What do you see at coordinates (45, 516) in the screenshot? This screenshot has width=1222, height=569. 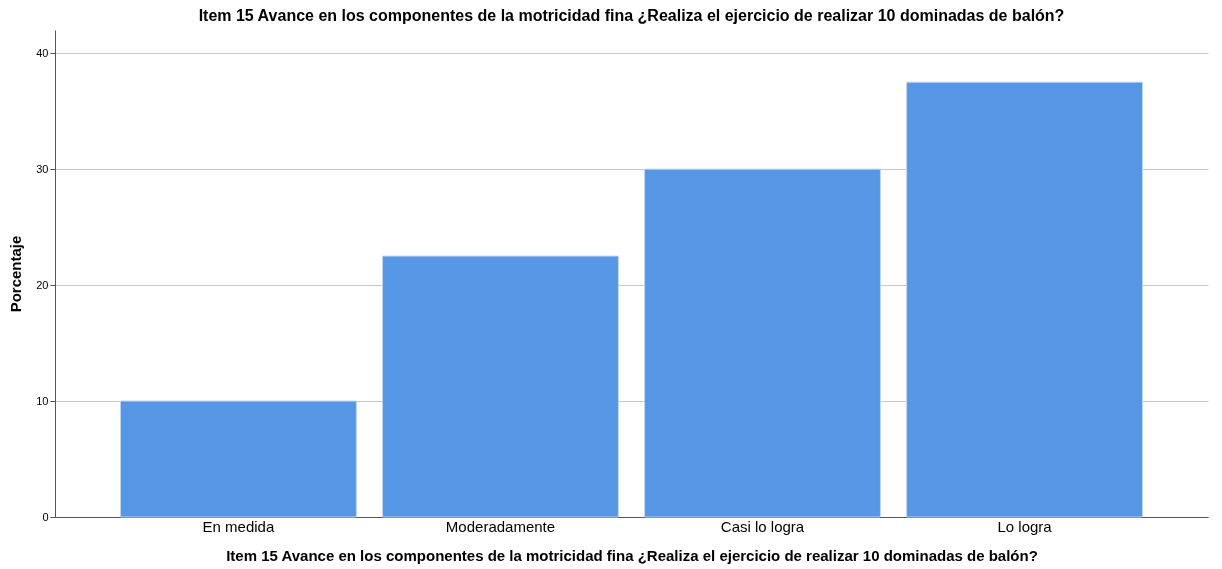 I see `y-tick-label: 0` at bounding box center [45, 516].